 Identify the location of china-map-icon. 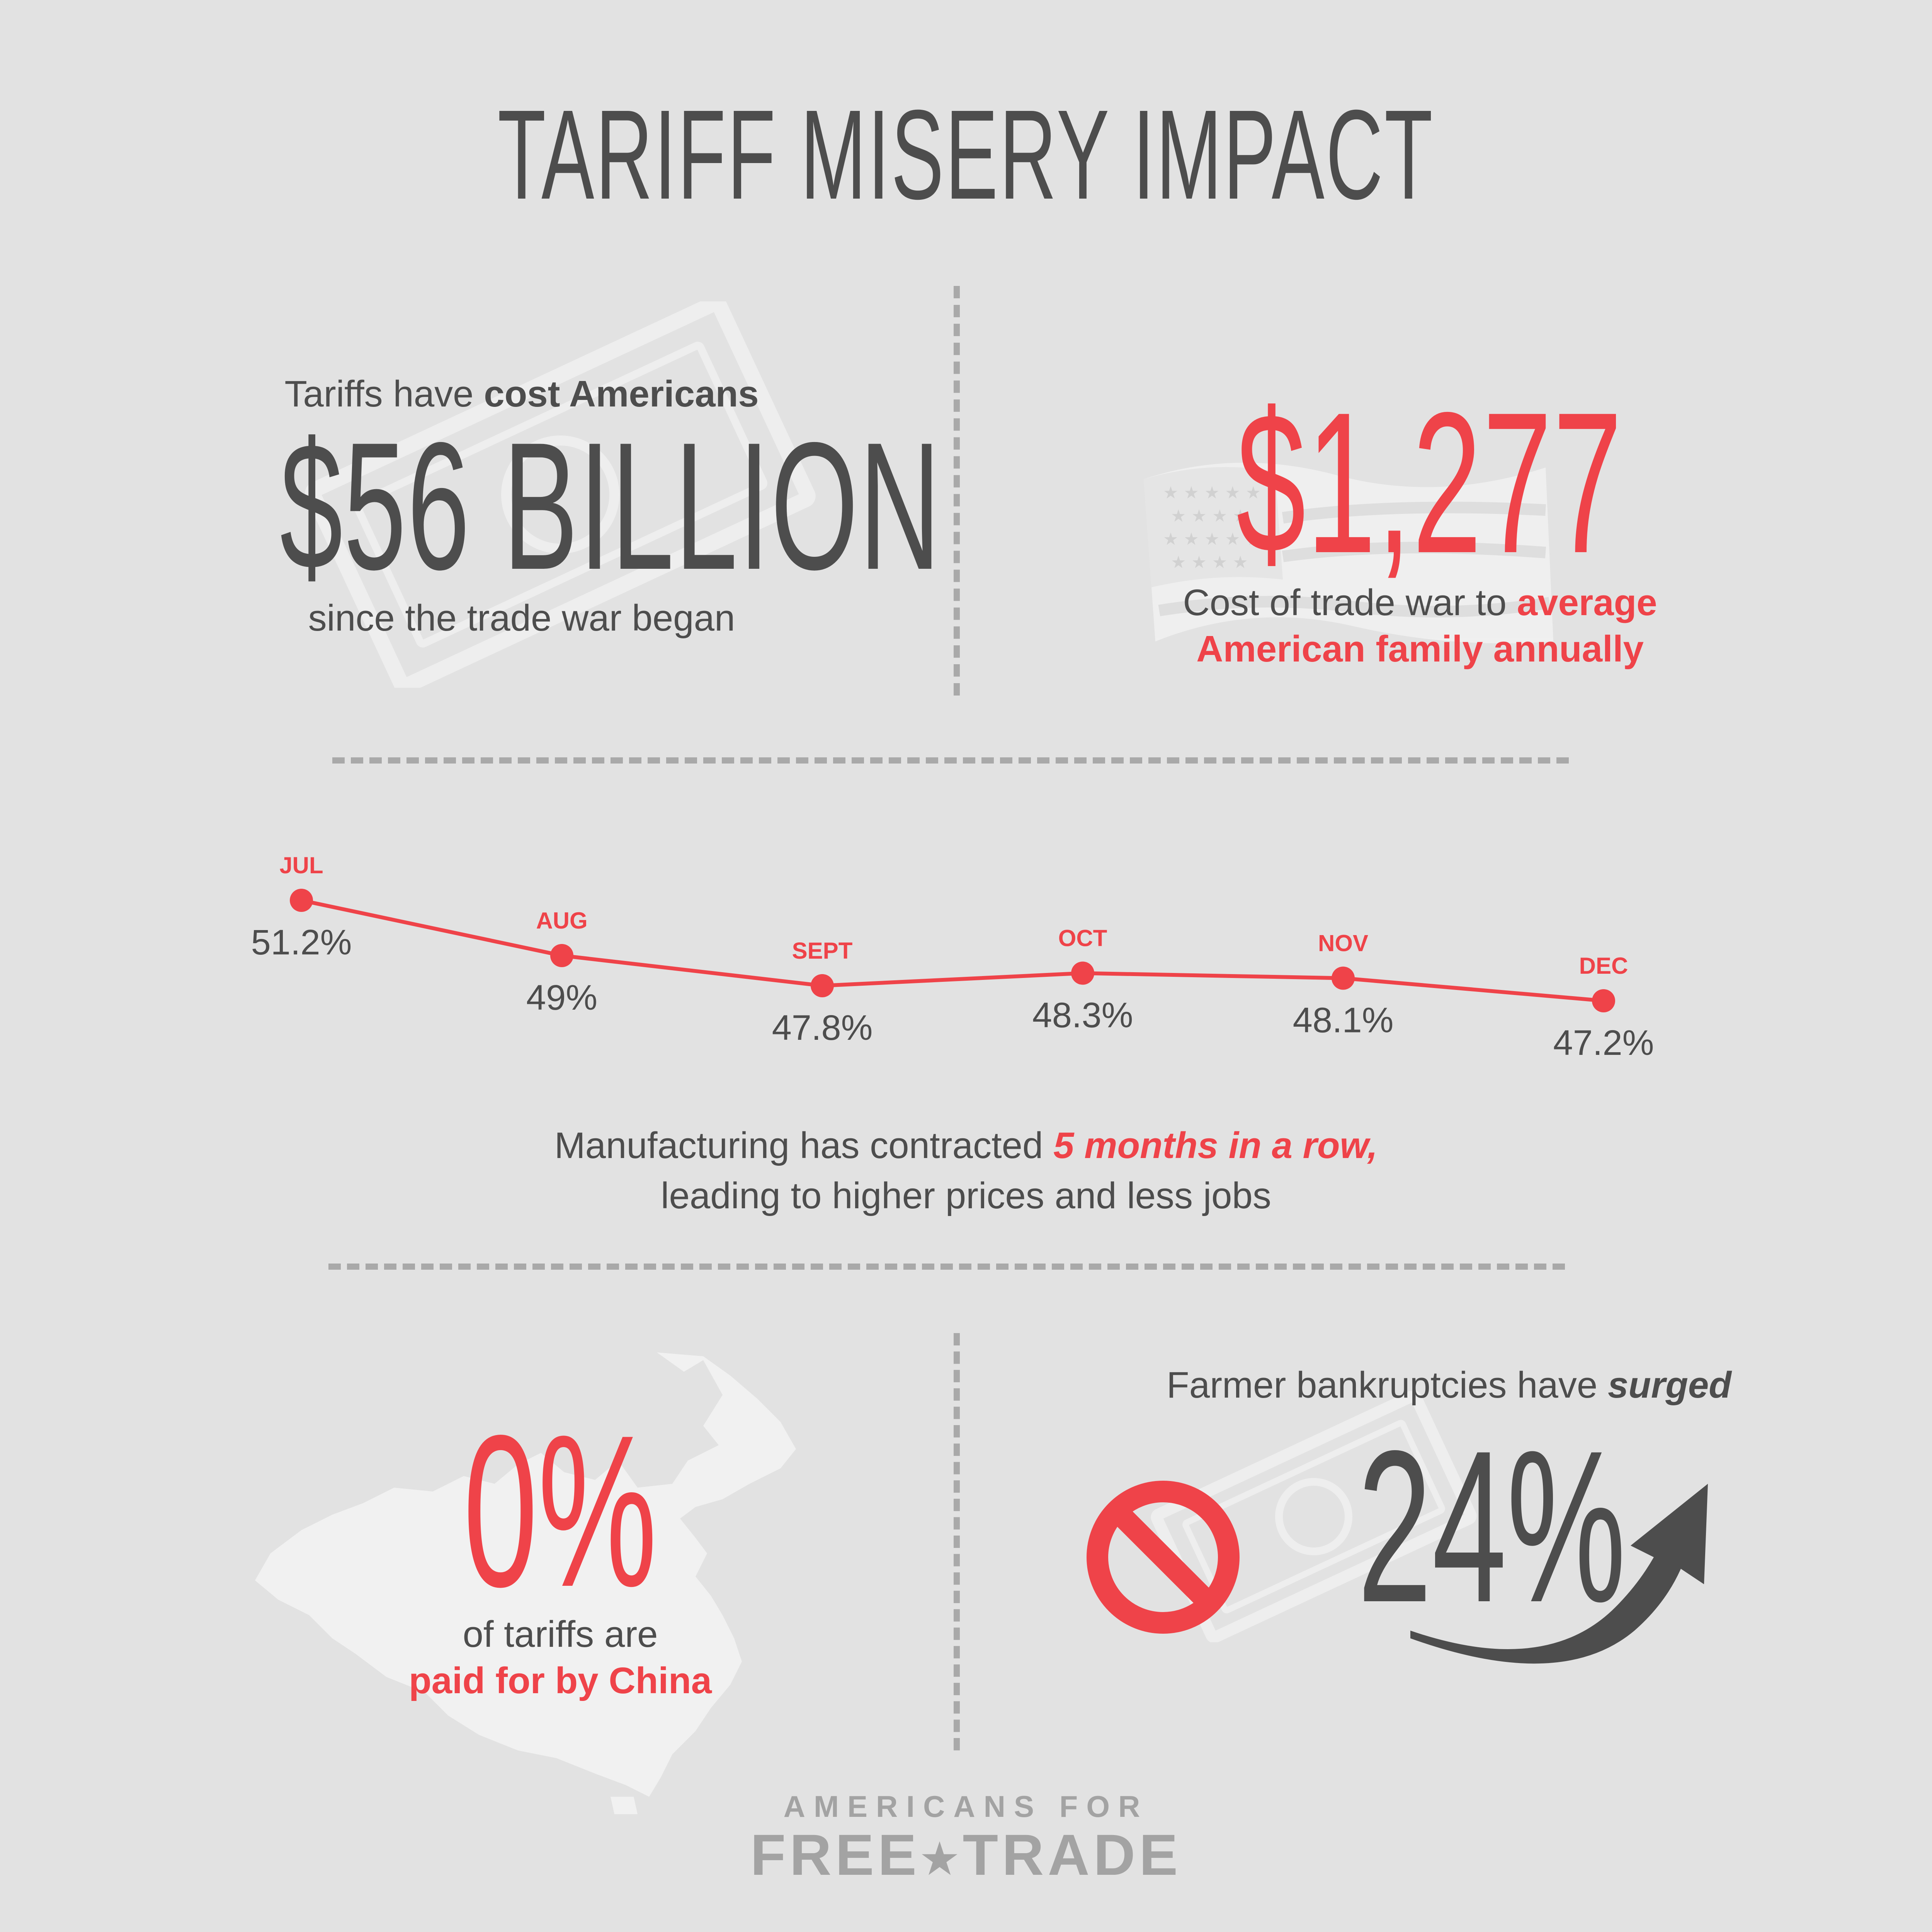
(525, 1583).